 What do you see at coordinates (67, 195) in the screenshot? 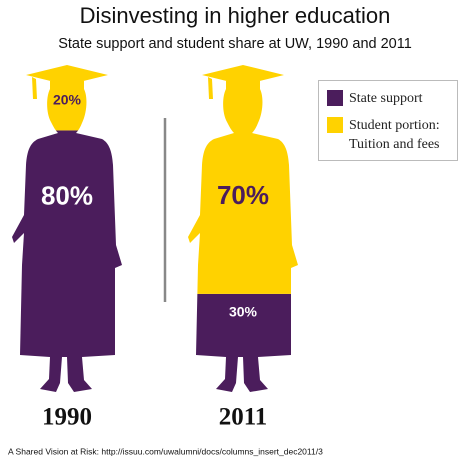
I see `value-label: 80%` at bounding box center [67, 195].